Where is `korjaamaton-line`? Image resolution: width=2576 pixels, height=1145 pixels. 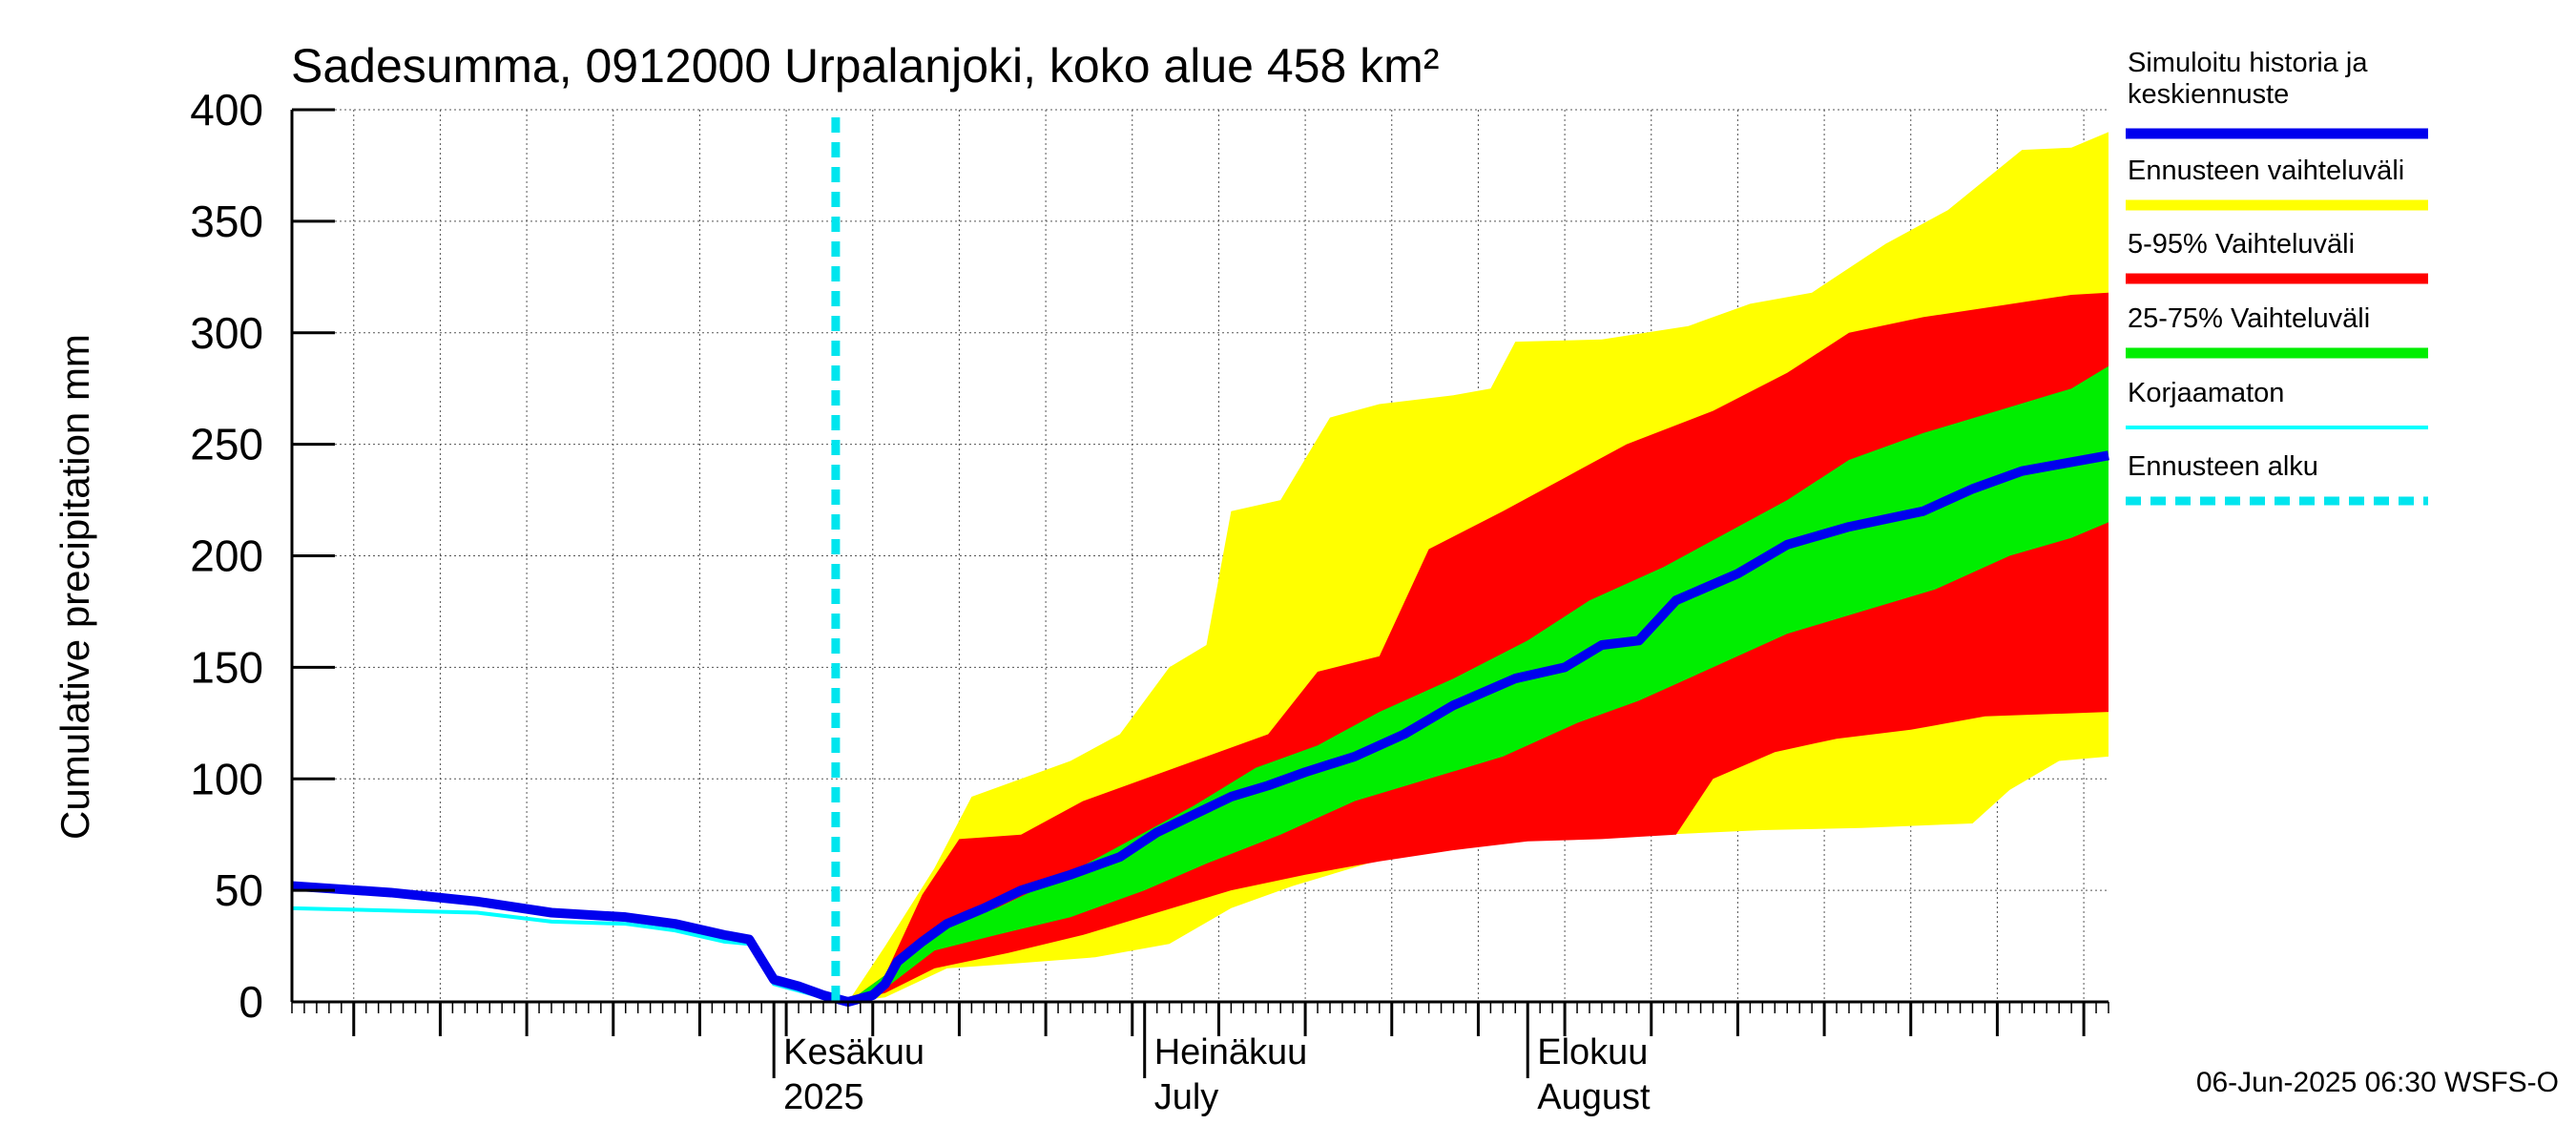
korjaamaton-line is located at coordinates (570, 955).